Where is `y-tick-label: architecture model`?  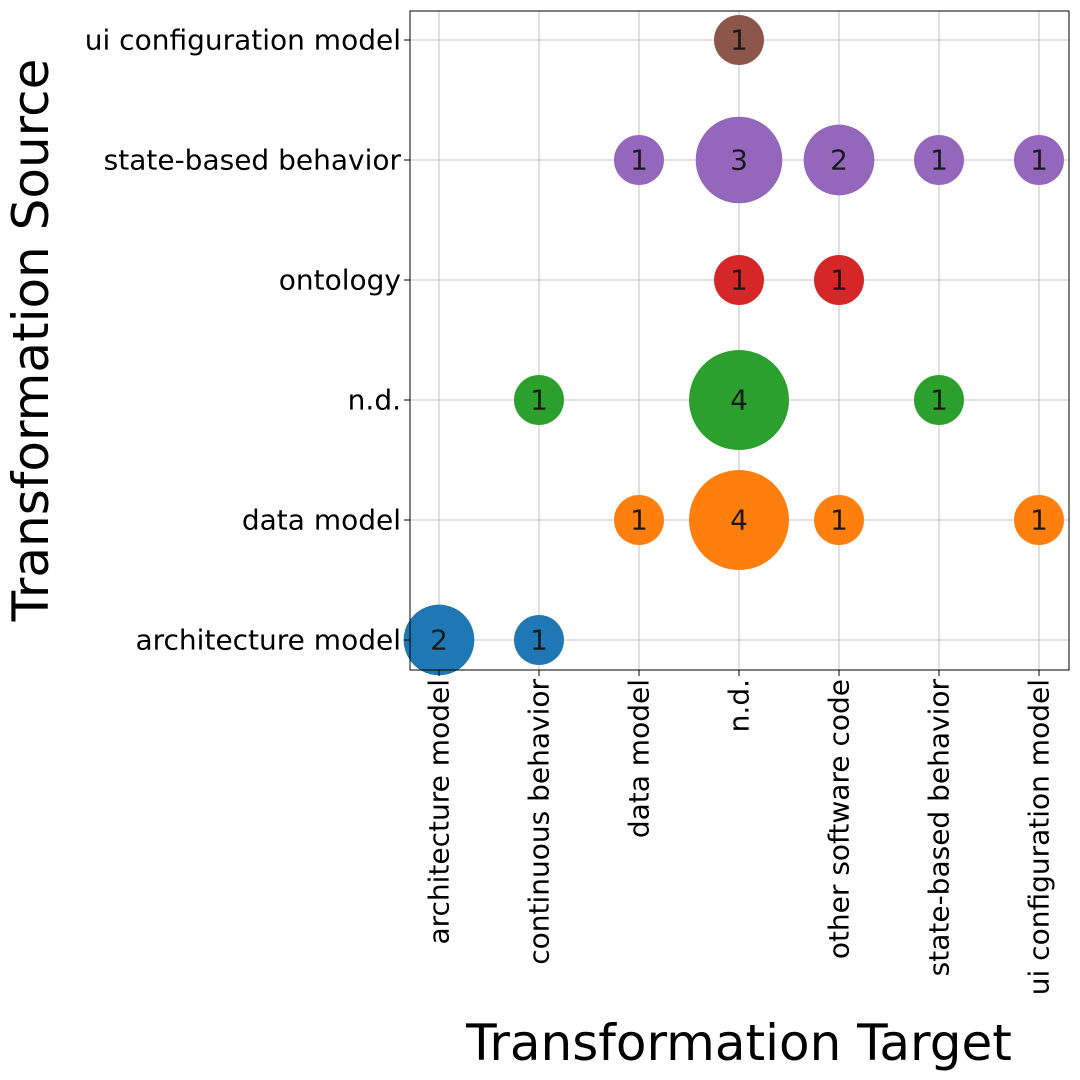
y-tick-label: architecture model is located at coordinates (268, 640).